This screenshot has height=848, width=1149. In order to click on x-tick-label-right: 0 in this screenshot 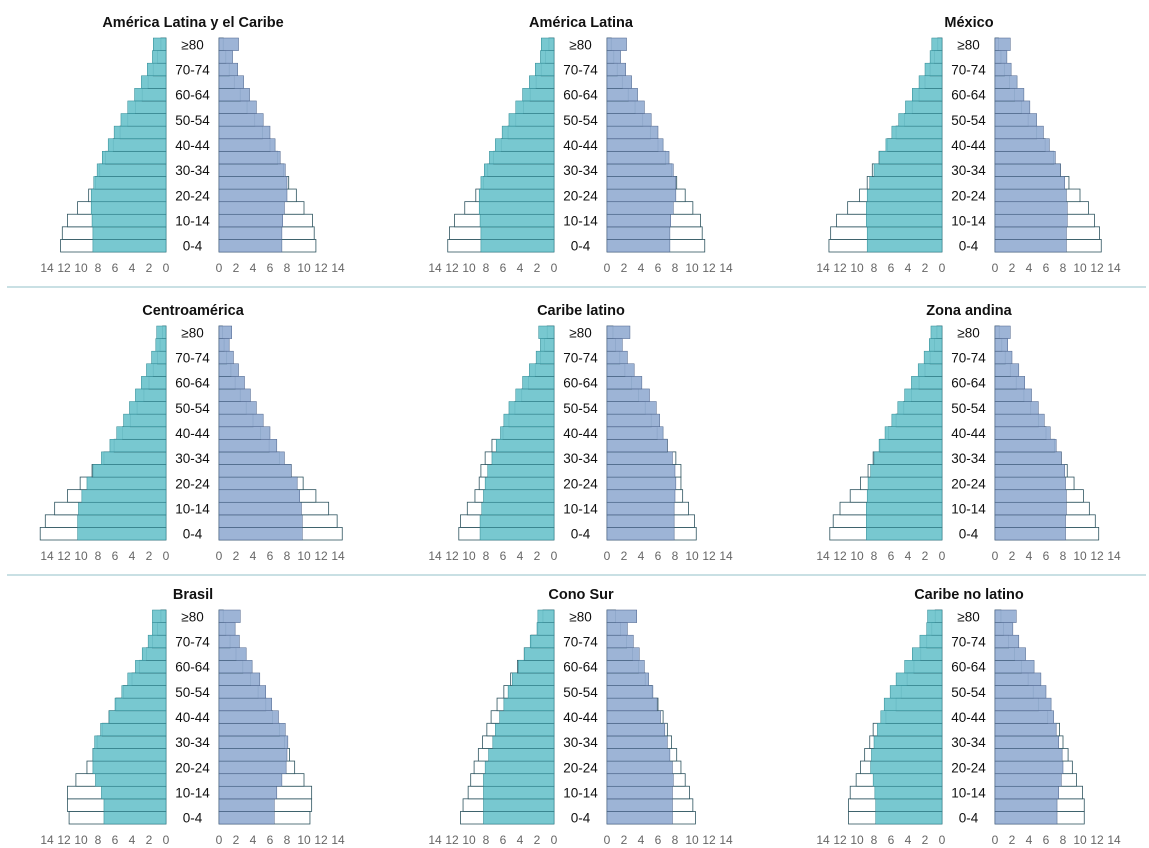, I will do `click(995, 268)`.